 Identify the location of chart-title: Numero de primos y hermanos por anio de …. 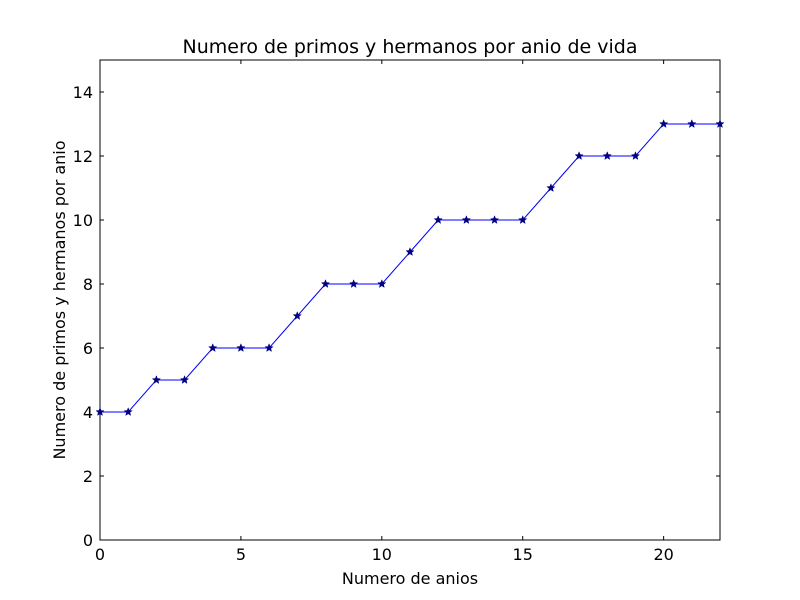
(410, 47).